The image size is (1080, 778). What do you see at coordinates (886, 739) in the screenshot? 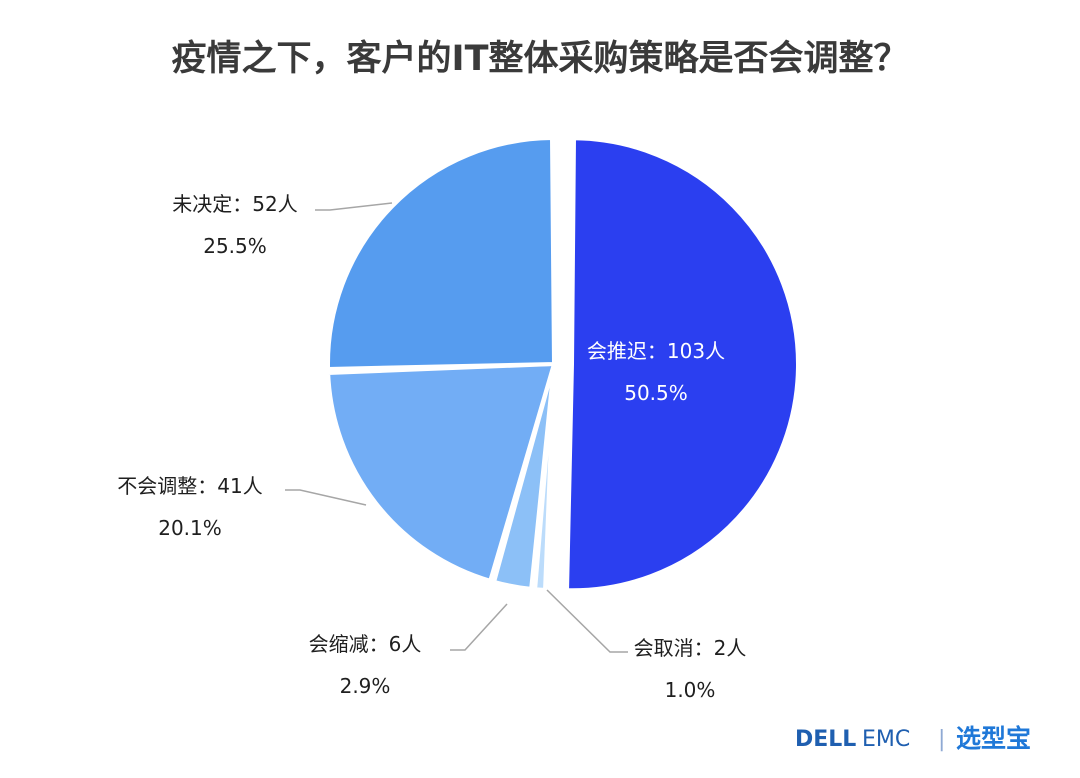
I see `emc-logo-text: EMC` at bounding box center [886, 739].